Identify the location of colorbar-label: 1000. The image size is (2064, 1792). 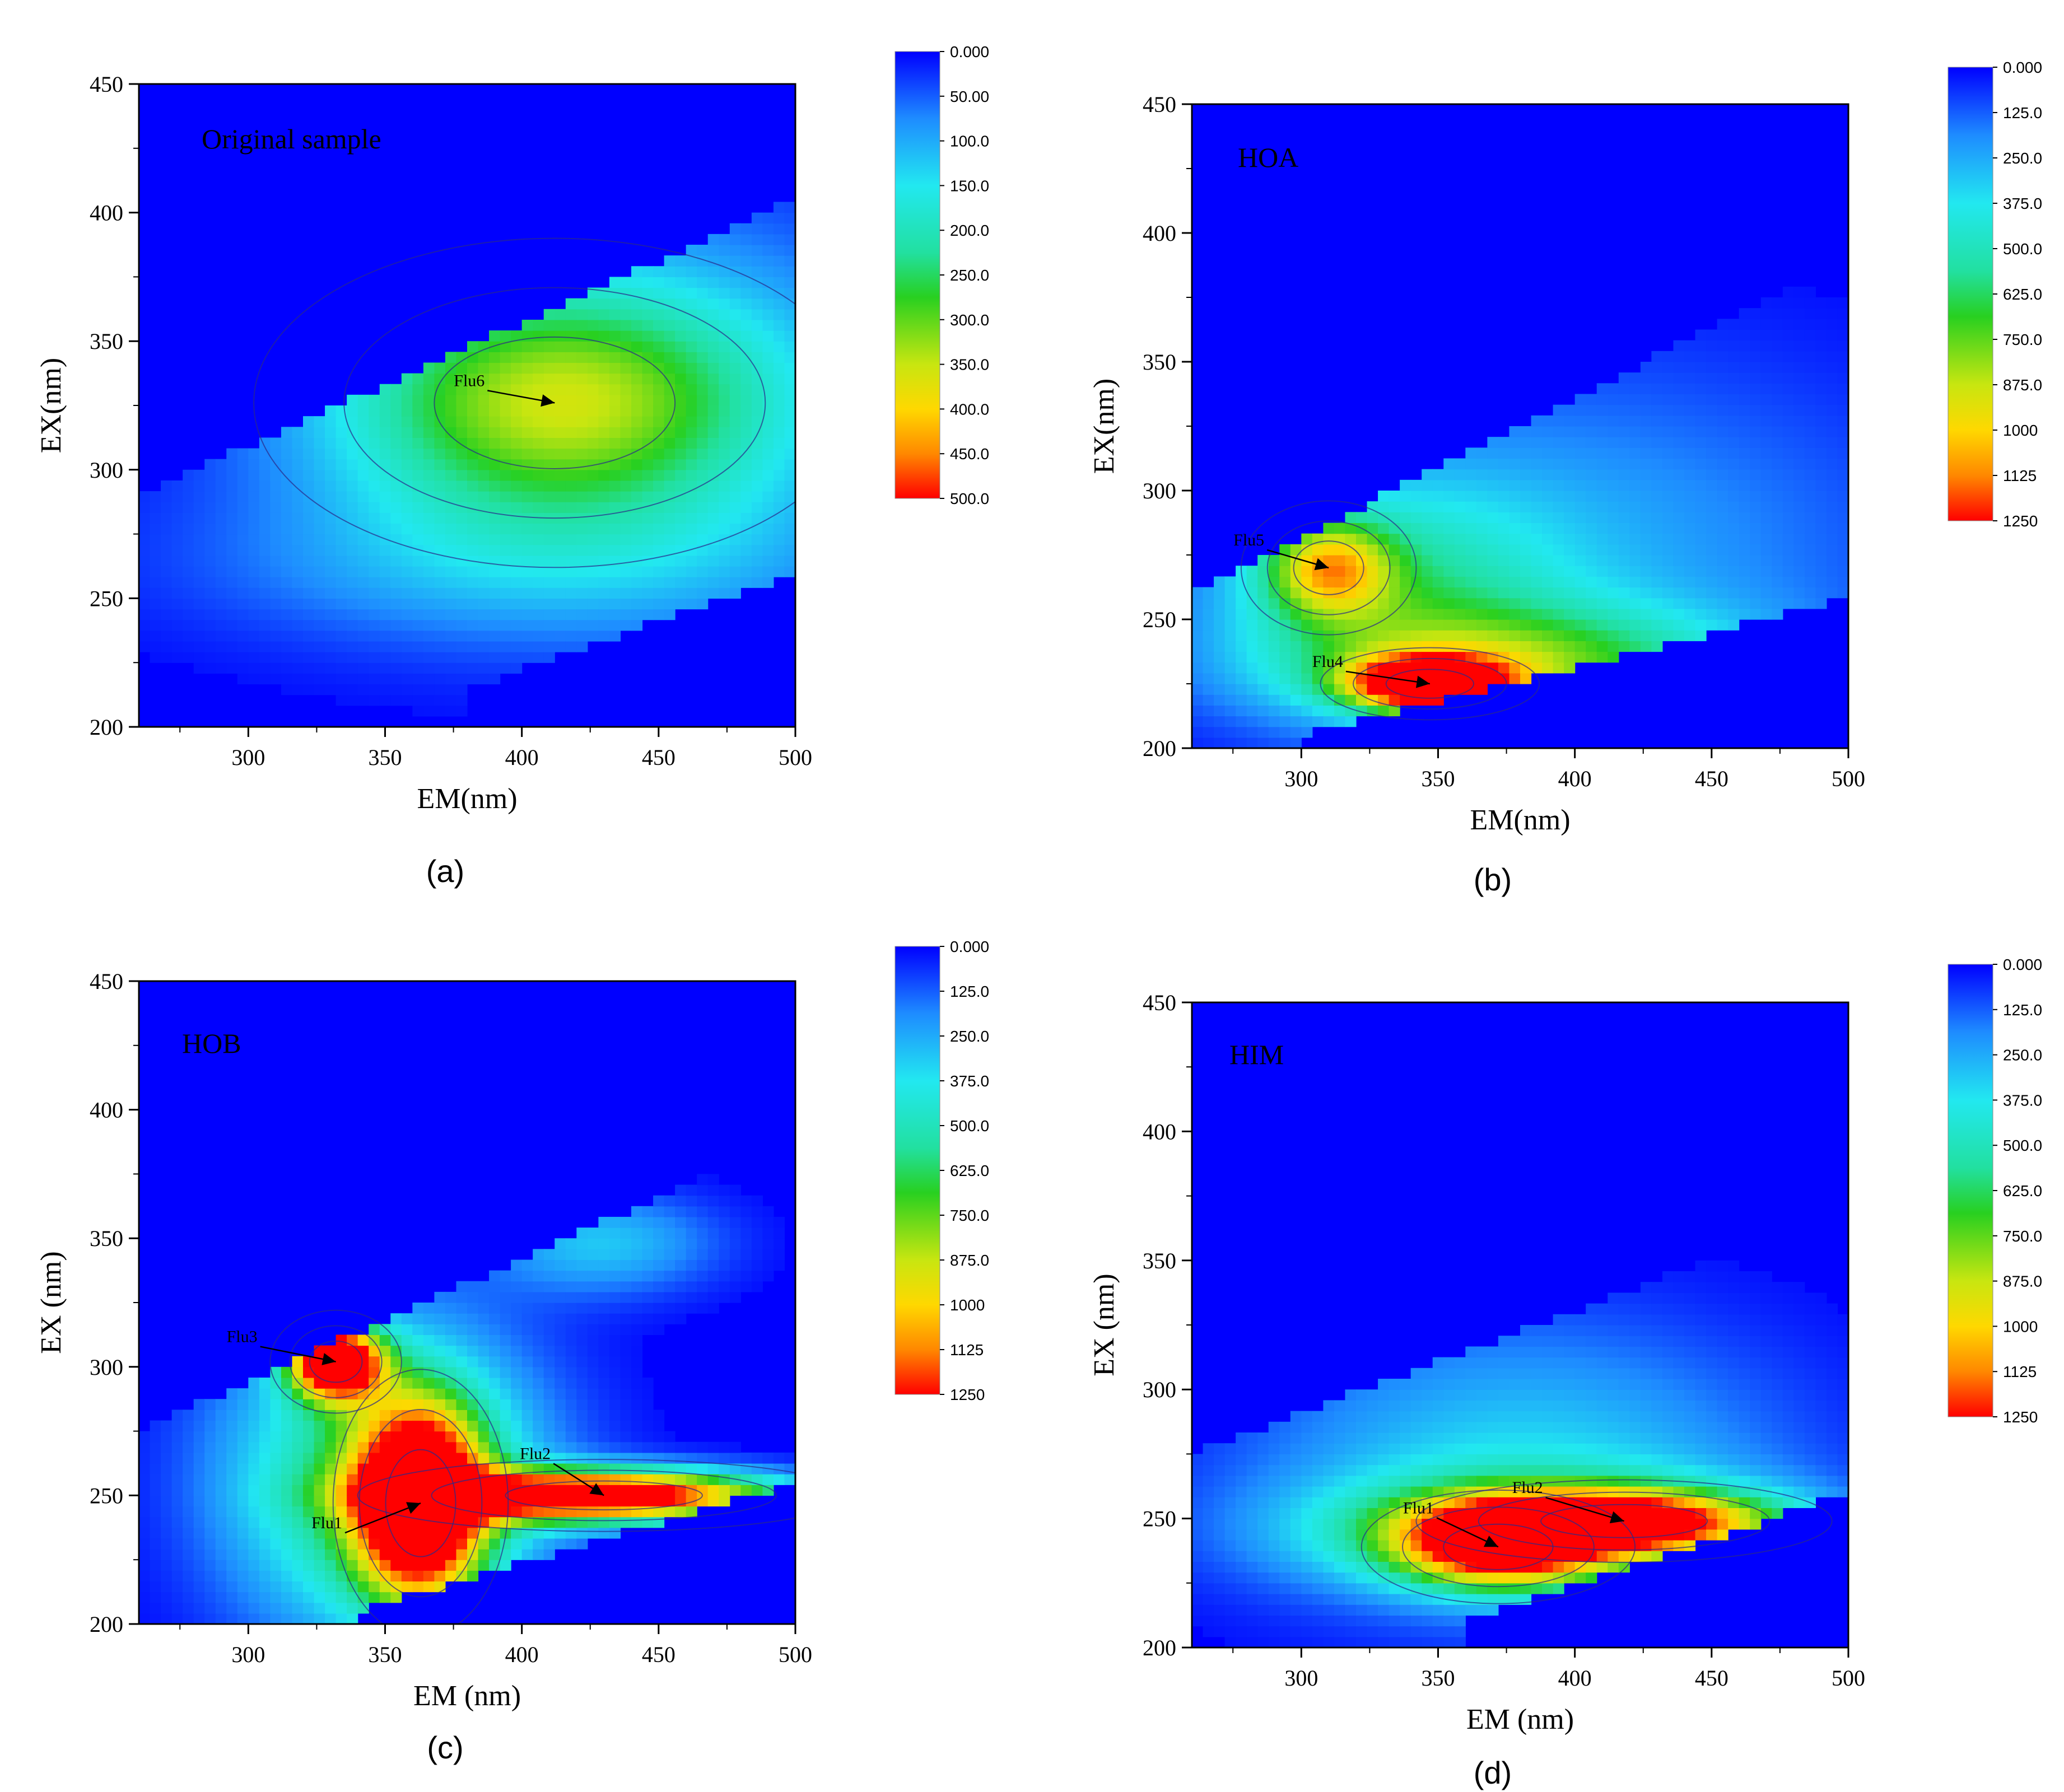
(2020, 431).